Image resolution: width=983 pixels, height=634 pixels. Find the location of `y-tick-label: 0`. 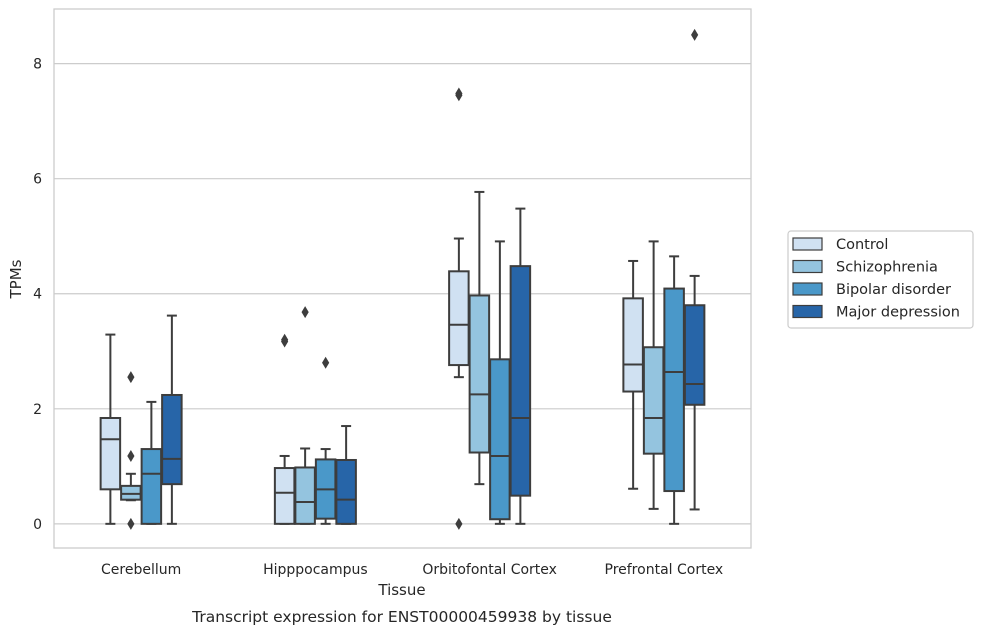

y-tick-label: 0 is located at coordinates (37, 525).